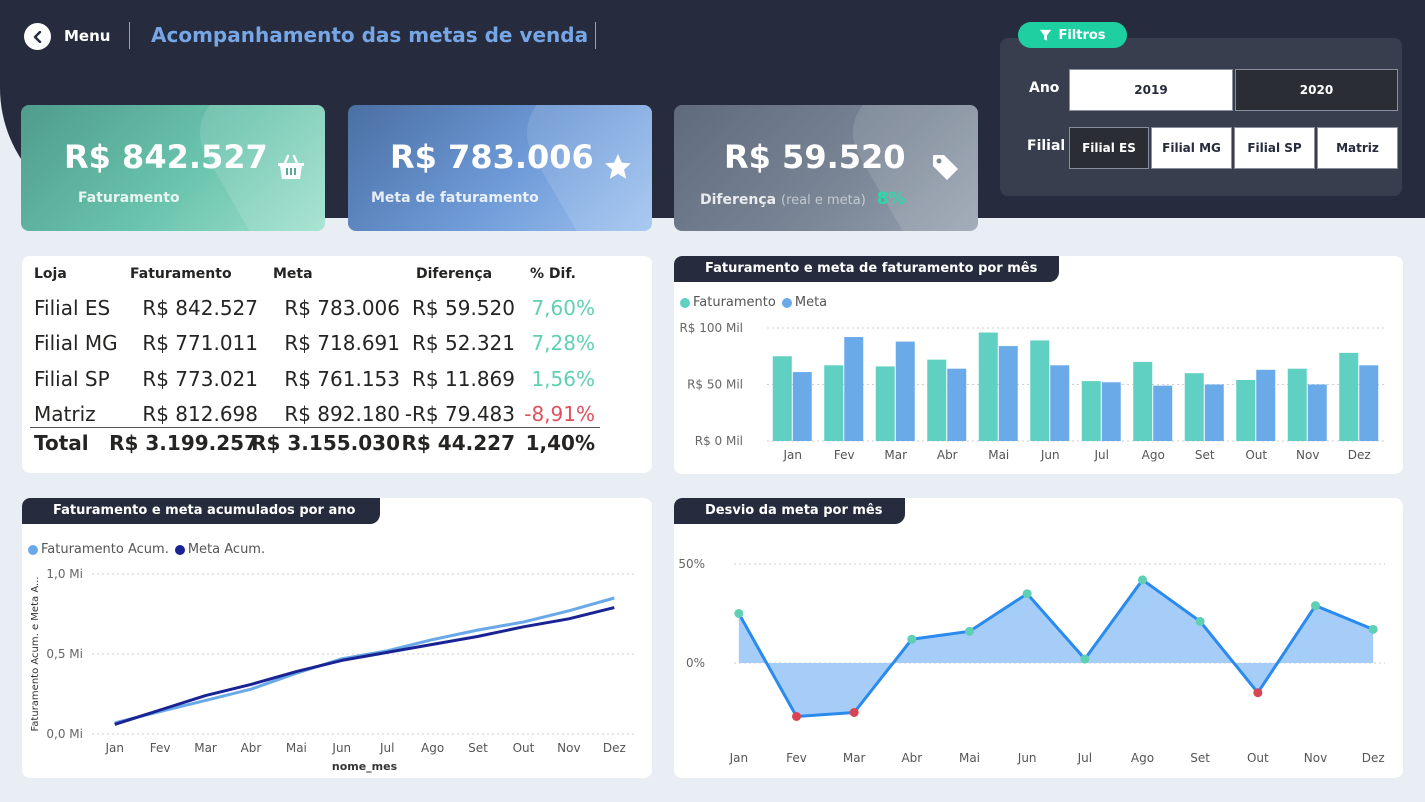 The width and height of the screenshot is (1425, 802). What do you see at coordinates (200, 414) in the screenshot?
I see `cell-faturamento: R$ 812.698` at bounding box center [200, 414].